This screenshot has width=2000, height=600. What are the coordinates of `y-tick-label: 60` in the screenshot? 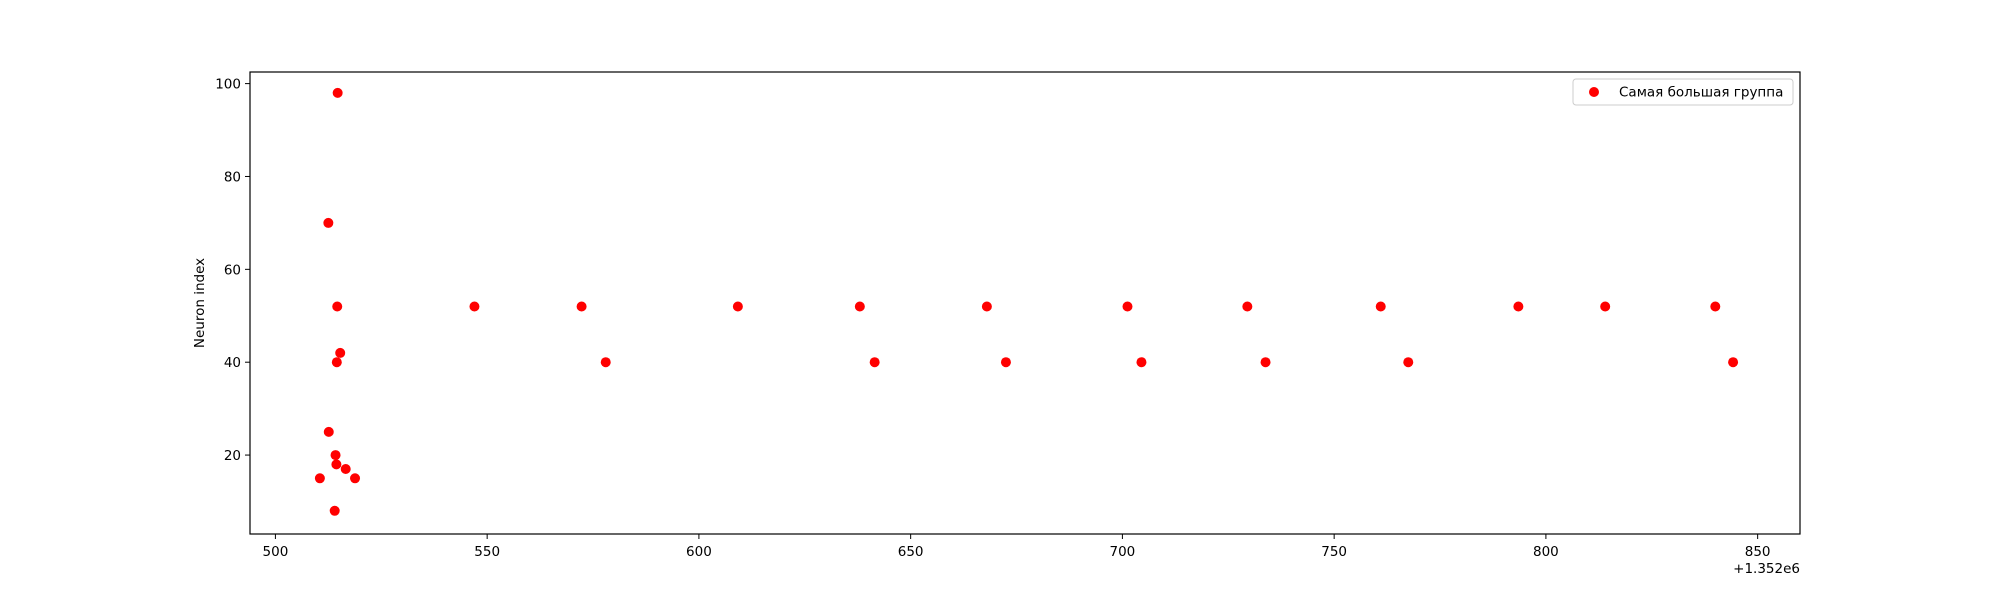 It's located at (232, 270).